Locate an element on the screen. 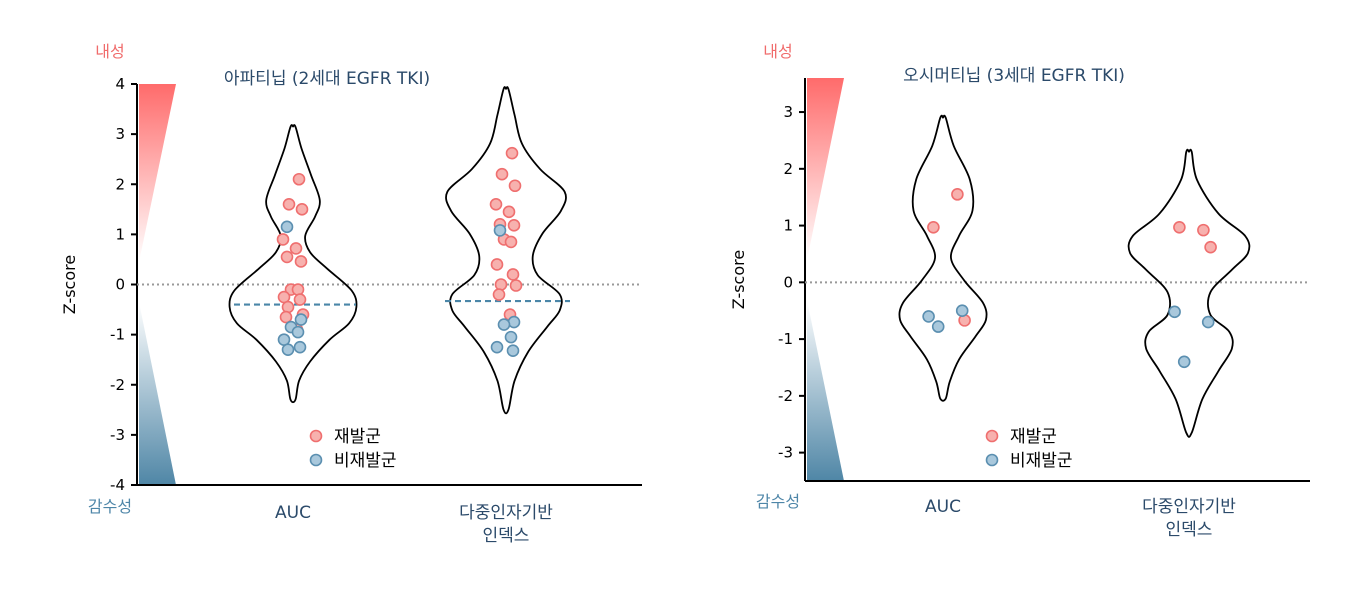 The height and width of the screenshot is (602, 1355). y-tick-label: -4 is located at coordinates (117, 485).